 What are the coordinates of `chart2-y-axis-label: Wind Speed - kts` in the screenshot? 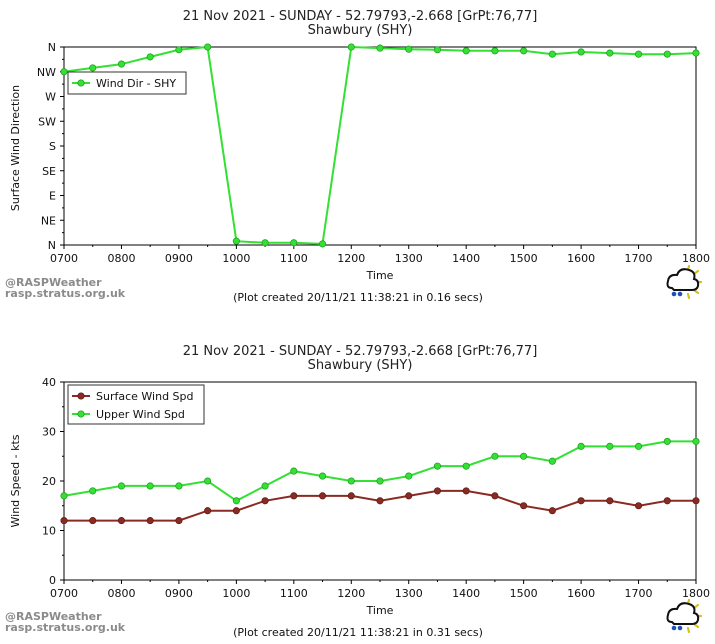 It's located at (15, 480).